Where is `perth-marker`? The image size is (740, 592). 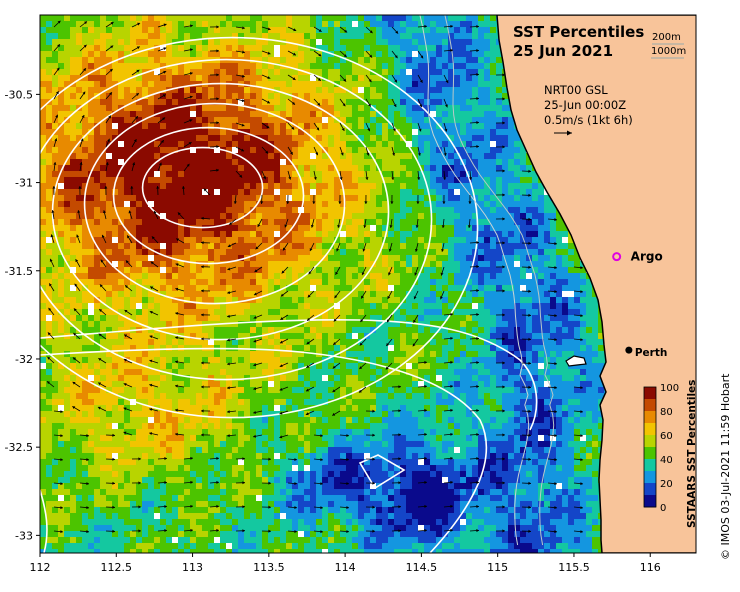 perth-marker is located at coordinates (629, 350).